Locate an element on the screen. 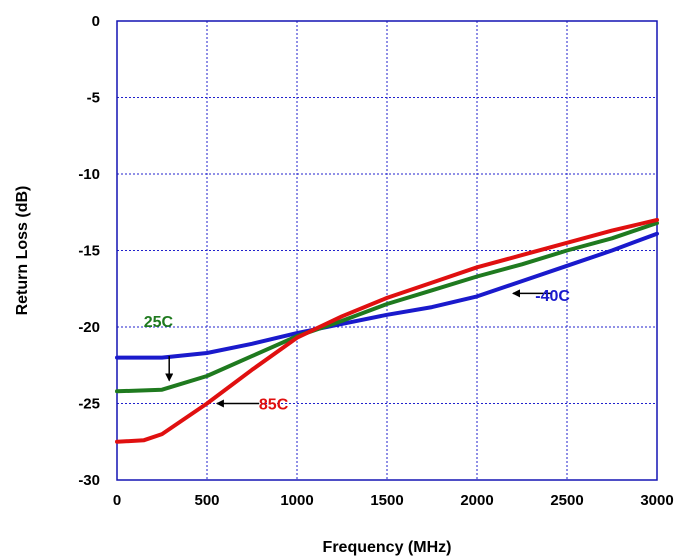 Image resolution: width=683 pixels, height=558 pixels. annotation-label-2: -40C is located at coordinates (552, 296).